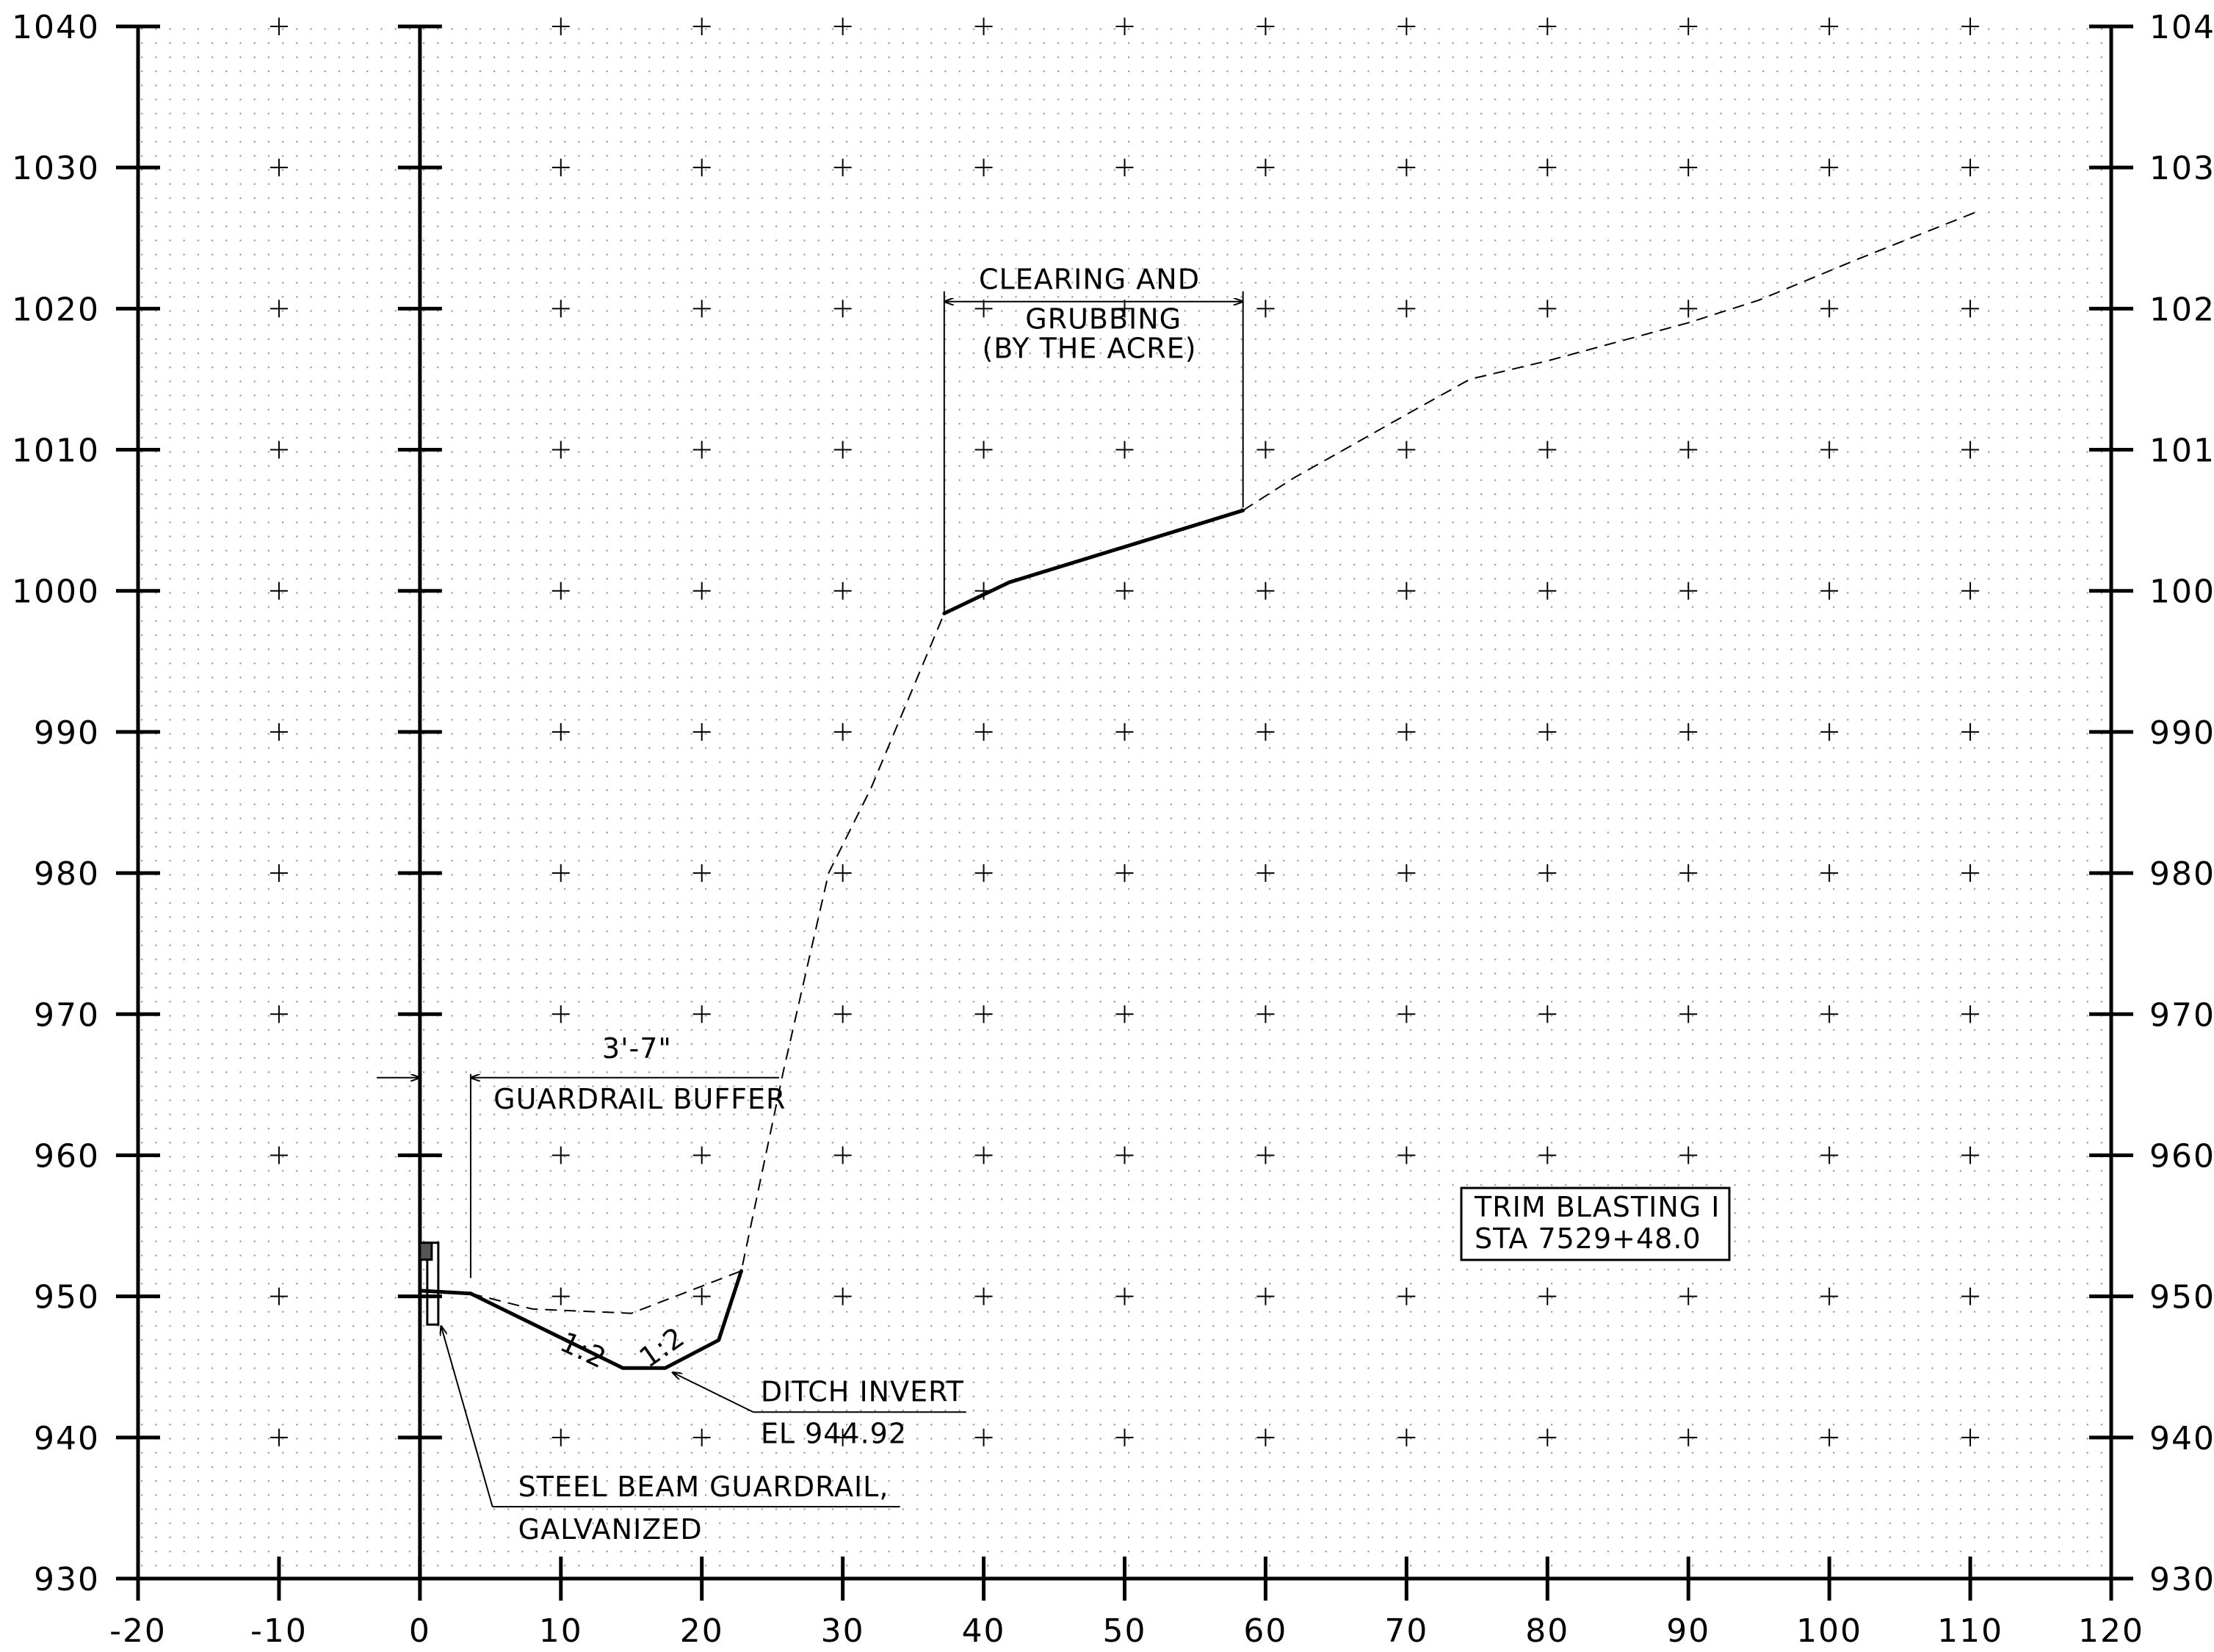 This screenshot has height=1652, width=2214. Describe the element at coordinates (984, 1631) in the screenshot. I see `bottom-axis-tick-label: 40` at that location.